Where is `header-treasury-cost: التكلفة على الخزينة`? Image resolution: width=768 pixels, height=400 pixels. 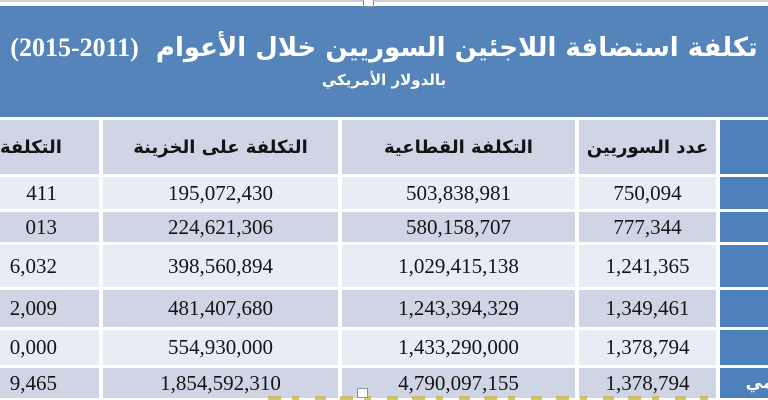 header-treasury-cost: التكلفة على الخزينة is located at coordinates (220, 147).